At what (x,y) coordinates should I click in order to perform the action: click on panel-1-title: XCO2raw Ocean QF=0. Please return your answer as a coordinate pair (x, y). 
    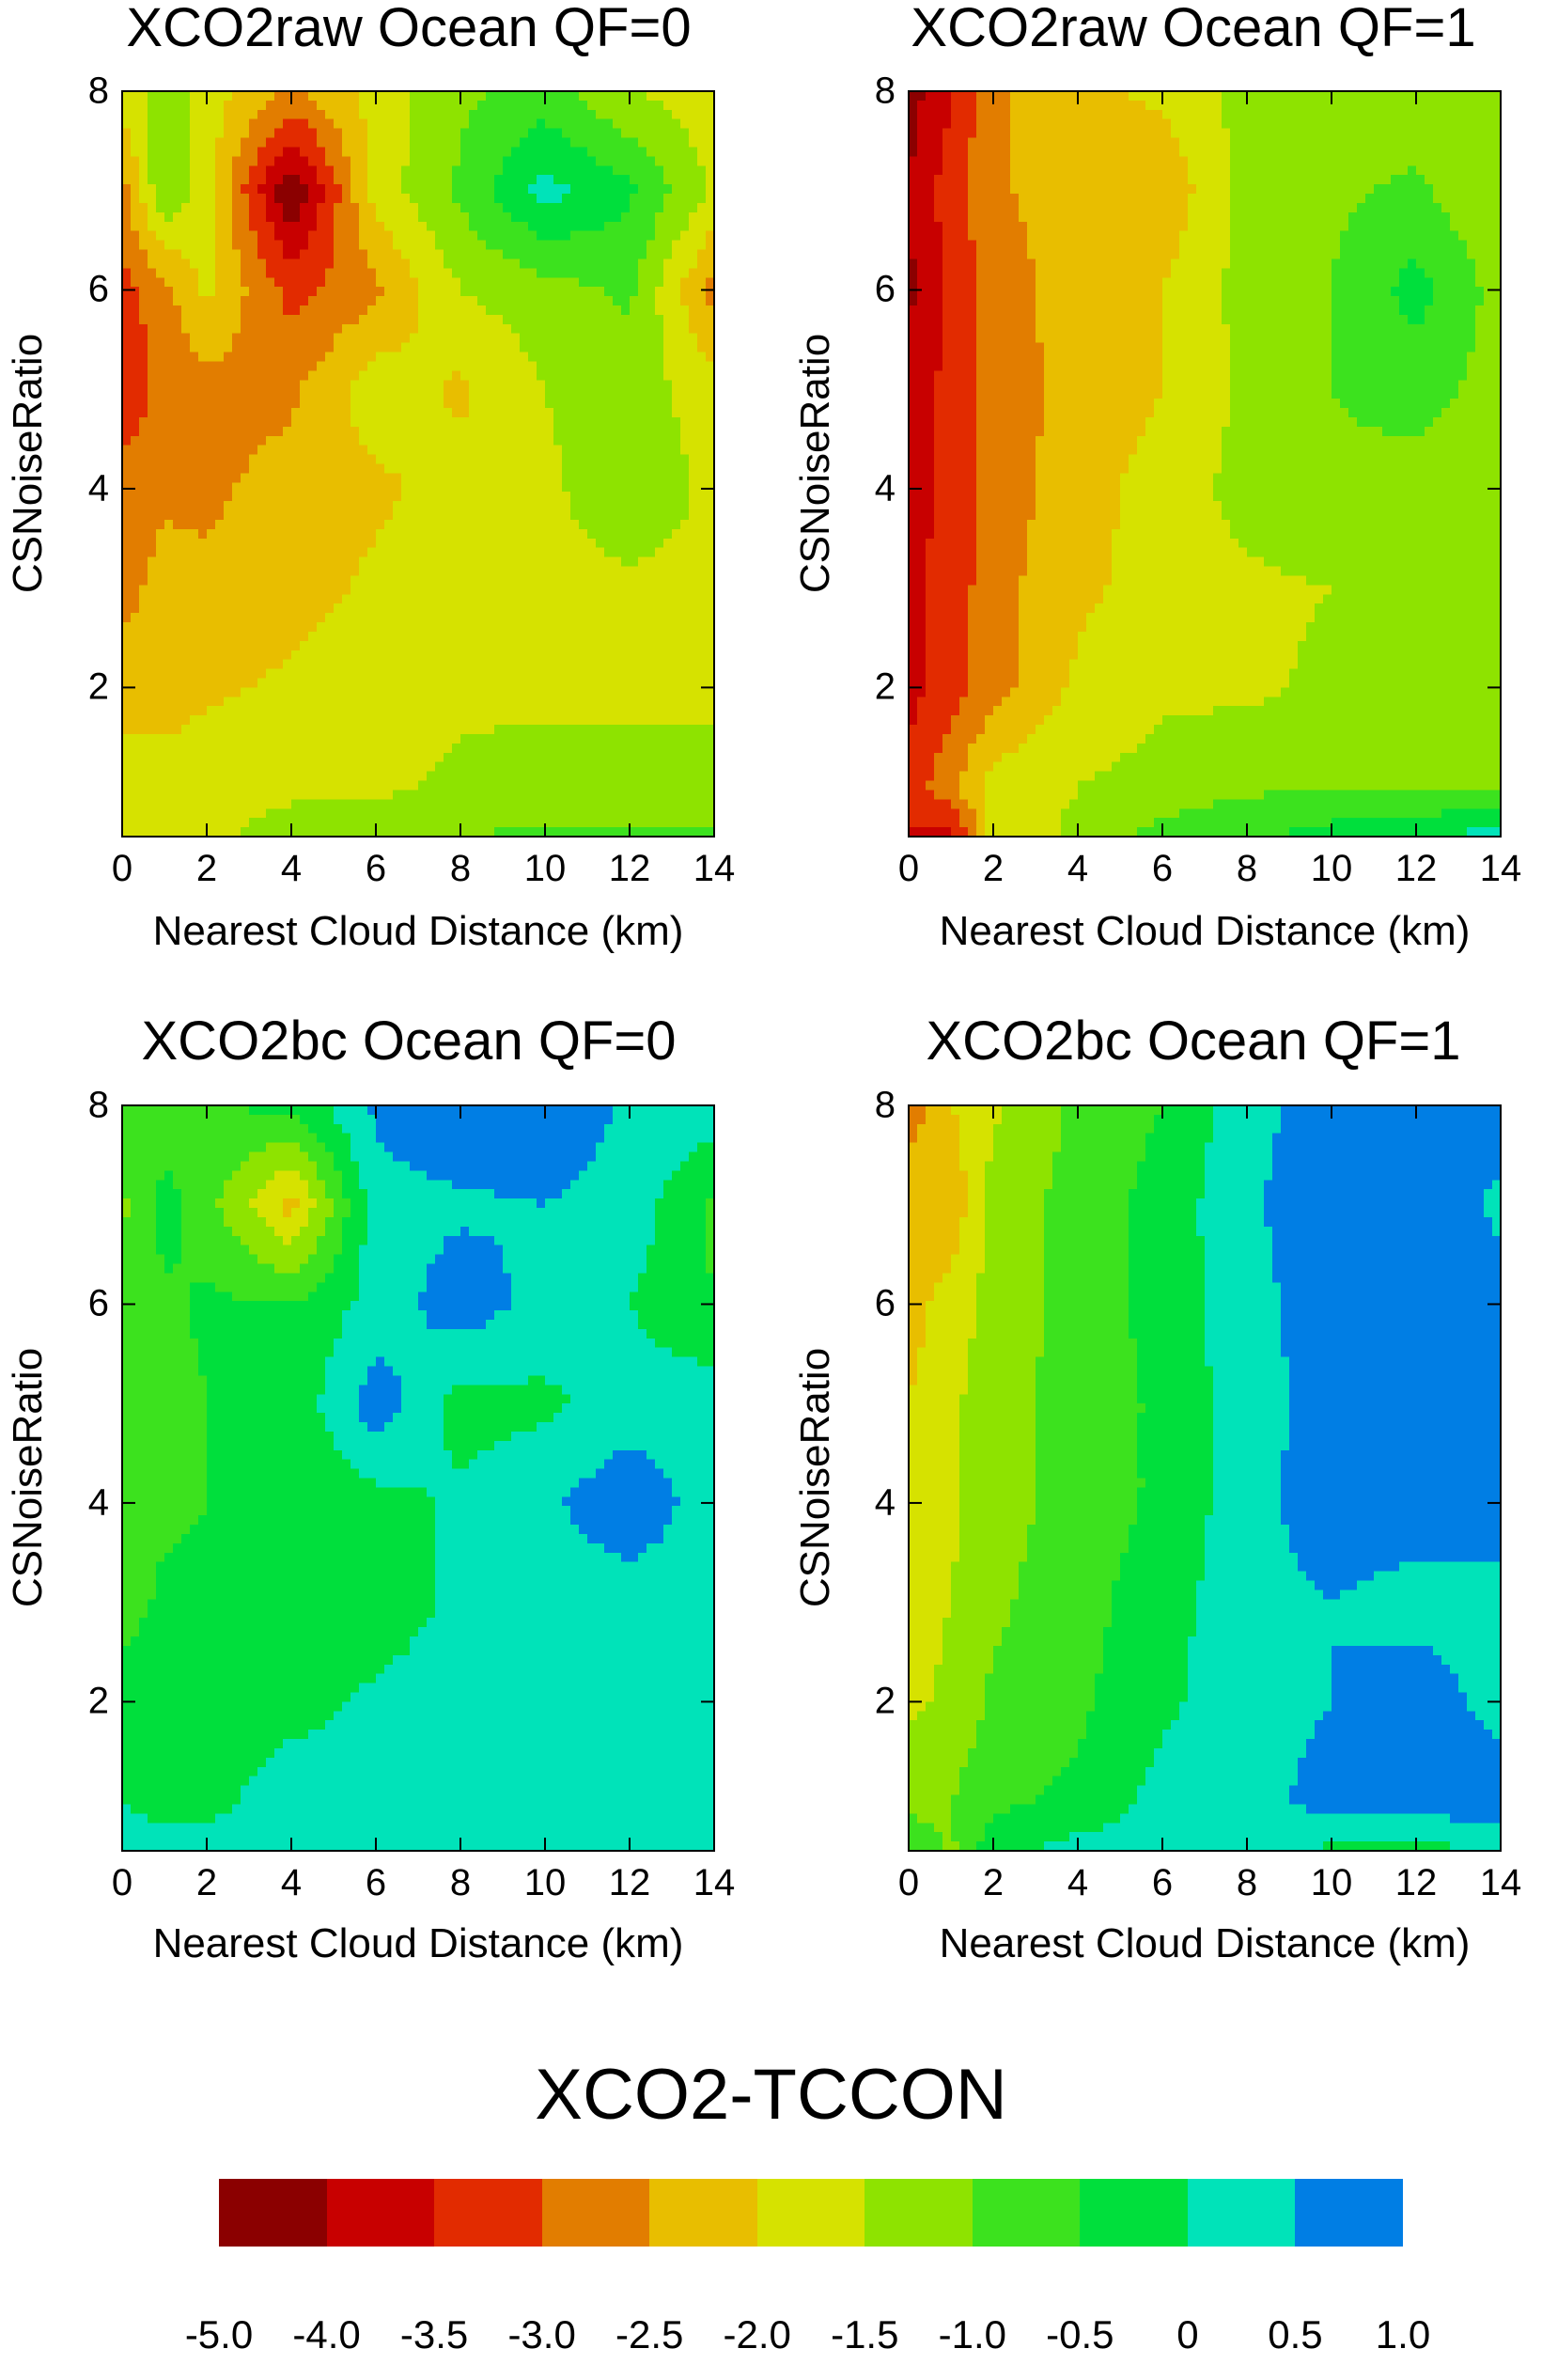
    Looking at the image, I should click on (409, 29).